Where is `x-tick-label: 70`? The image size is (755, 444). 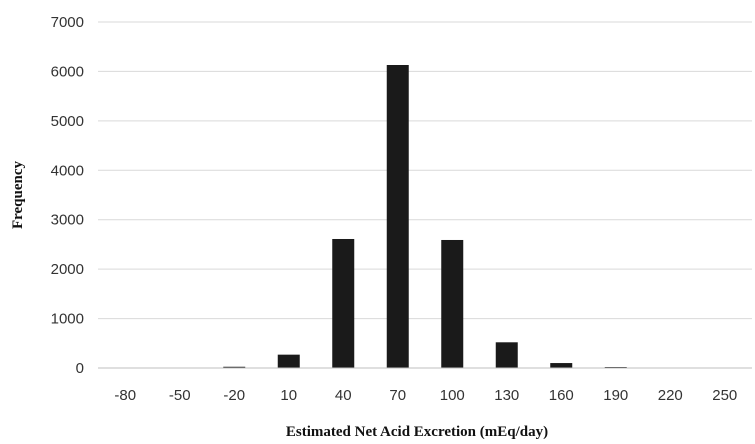
x-tick-label: 70 is located at coordinates (397, 395).